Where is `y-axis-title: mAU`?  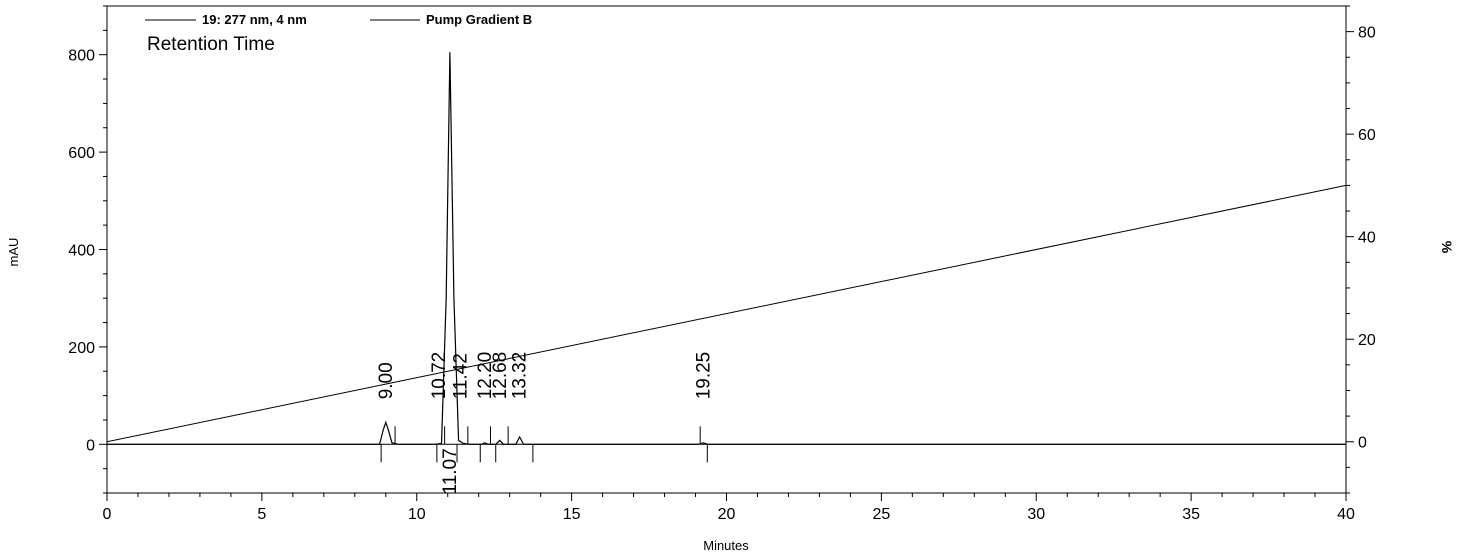
y-axis-title: mAU is located at coordinates (13, 252).